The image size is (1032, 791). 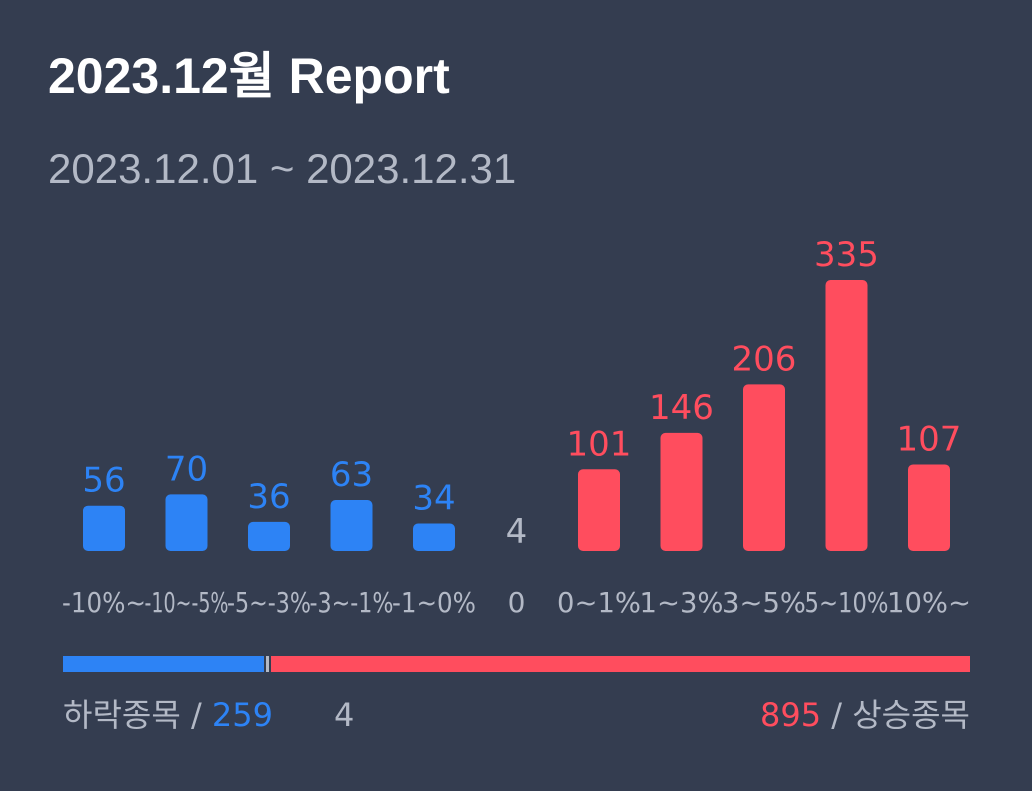 I want to click on category-label-0~1%: 0~1%, so click(x=599, y=602).